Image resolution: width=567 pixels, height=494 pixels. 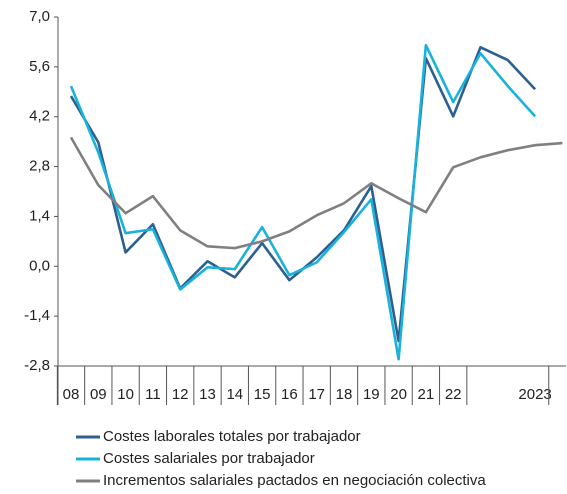 What do you see at coordinates (426, 394) in the screenshot?
I see `x-tick-label: 21` at bounding box center [426, 394].